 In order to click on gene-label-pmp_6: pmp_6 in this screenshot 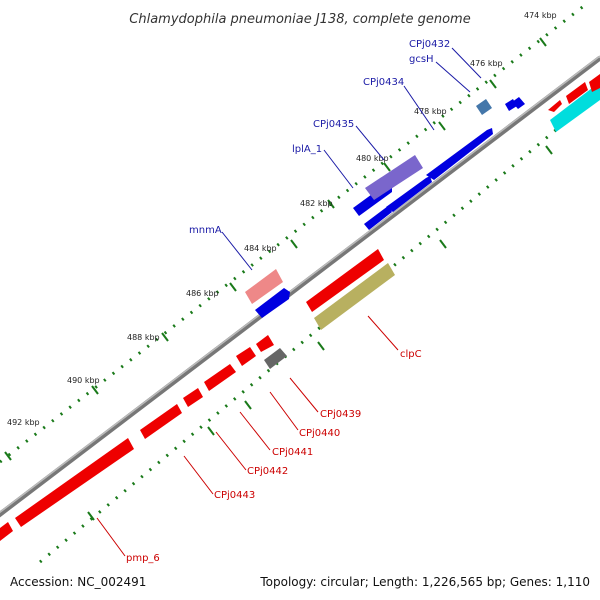, I will do `click(143, 558)`.